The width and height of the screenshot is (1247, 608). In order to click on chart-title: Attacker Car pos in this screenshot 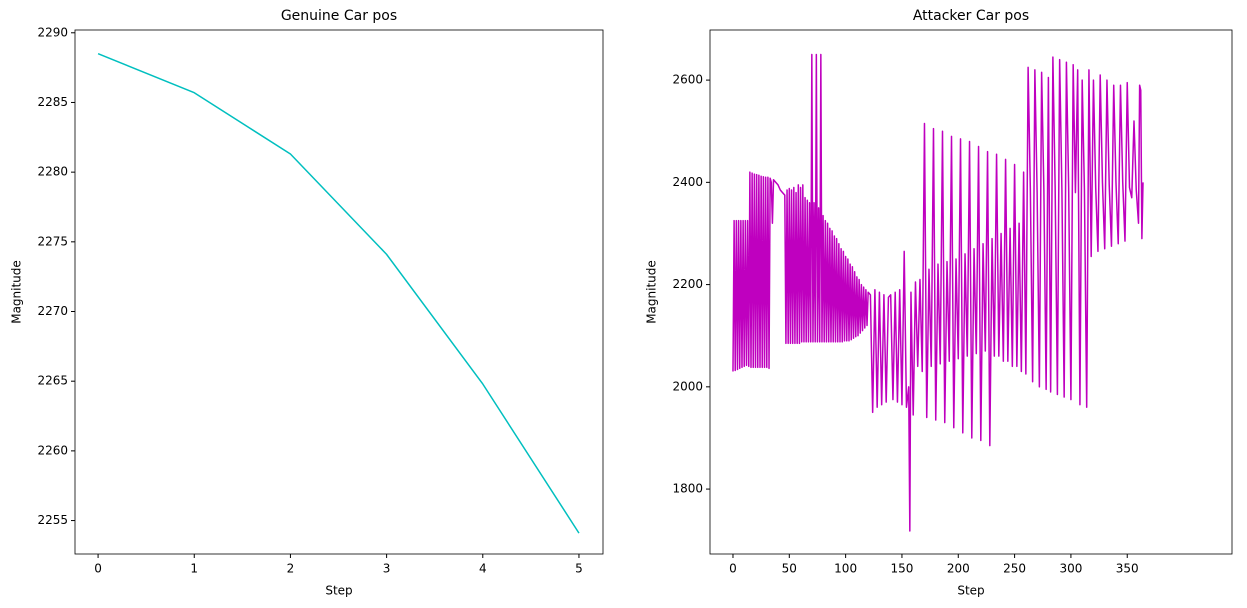, I will do `click(971, 16)`.